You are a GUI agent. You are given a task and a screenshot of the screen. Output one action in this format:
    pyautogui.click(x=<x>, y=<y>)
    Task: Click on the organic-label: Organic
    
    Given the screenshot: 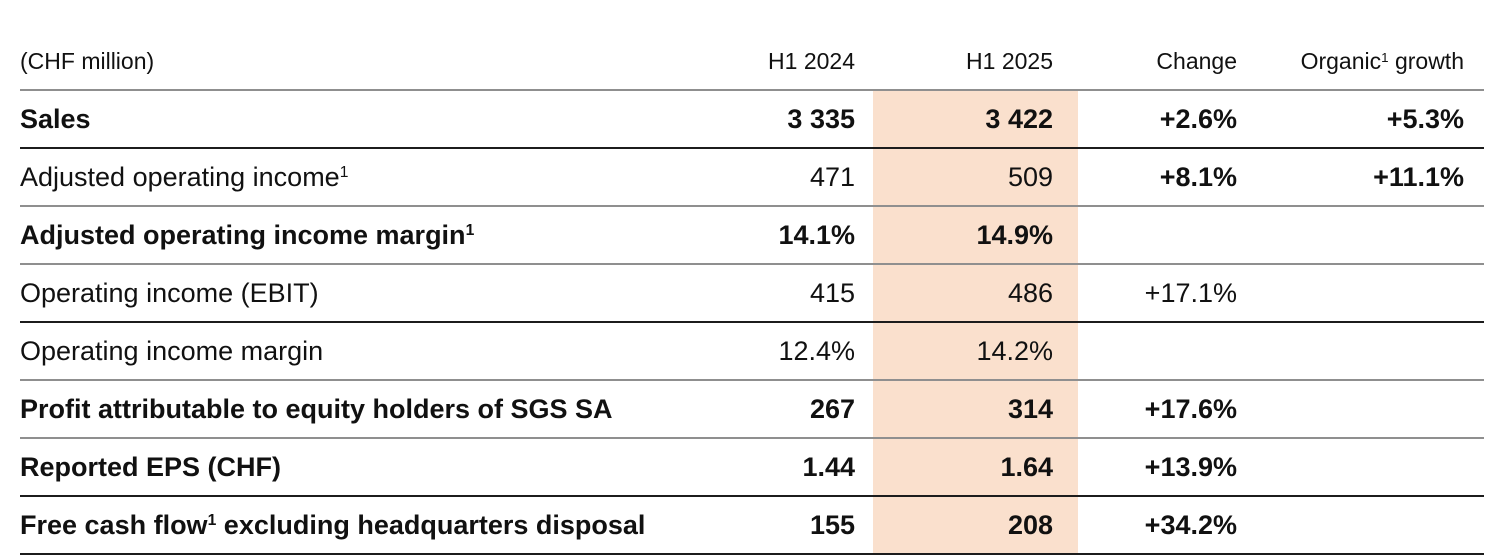 What is the action you would take?
    pyautogui.click(x=1341, y=61)
    